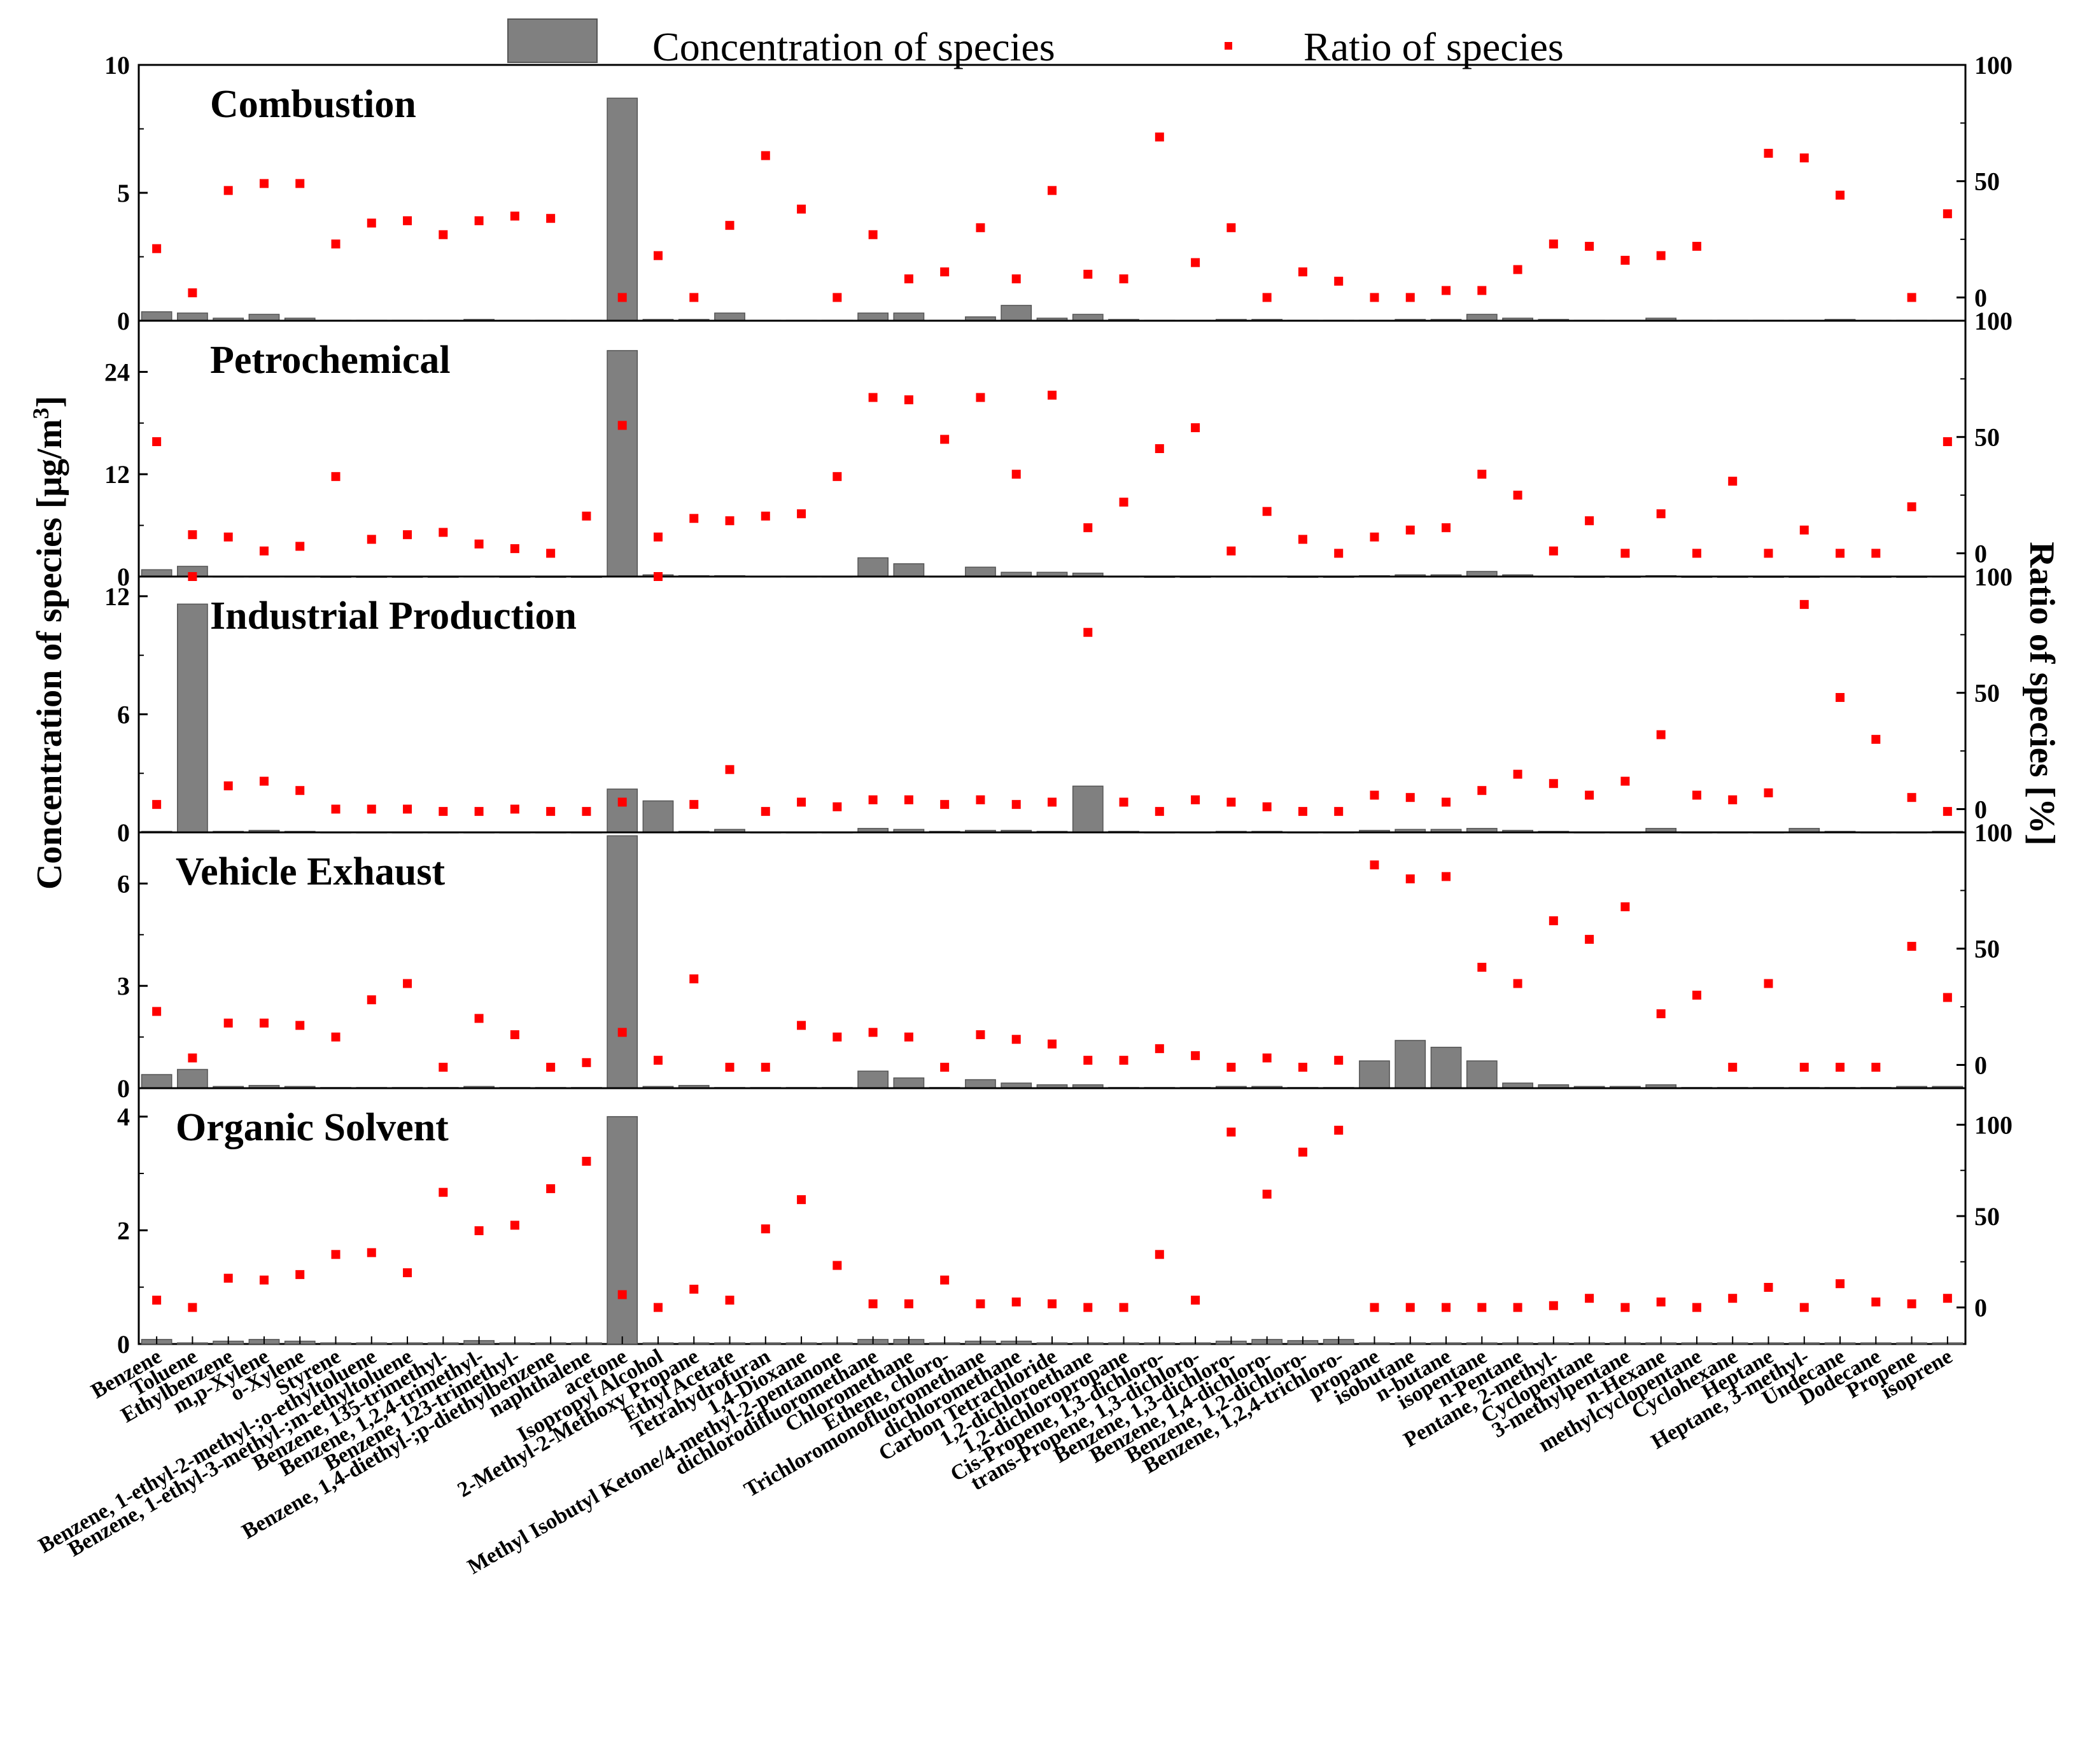 The width and height of the screenshot is (2094, 1764). What do you see at coordinates (117, 596) in the screenshot?
I see `left-tick-label: 12` at bounding box center [117, 596].